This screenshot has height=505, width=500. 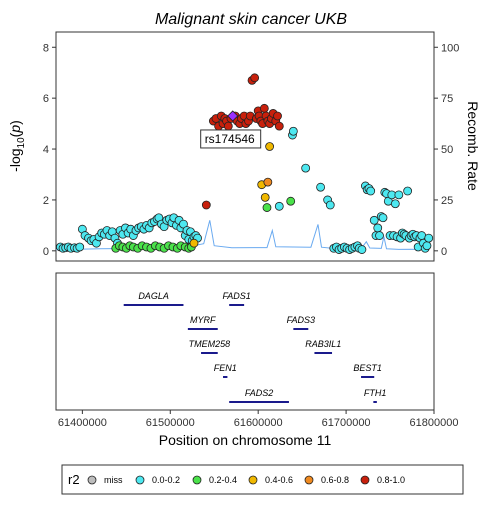 I want to click on chart-title: Malignant skin cancer UKB, so click(x=251, y=19).